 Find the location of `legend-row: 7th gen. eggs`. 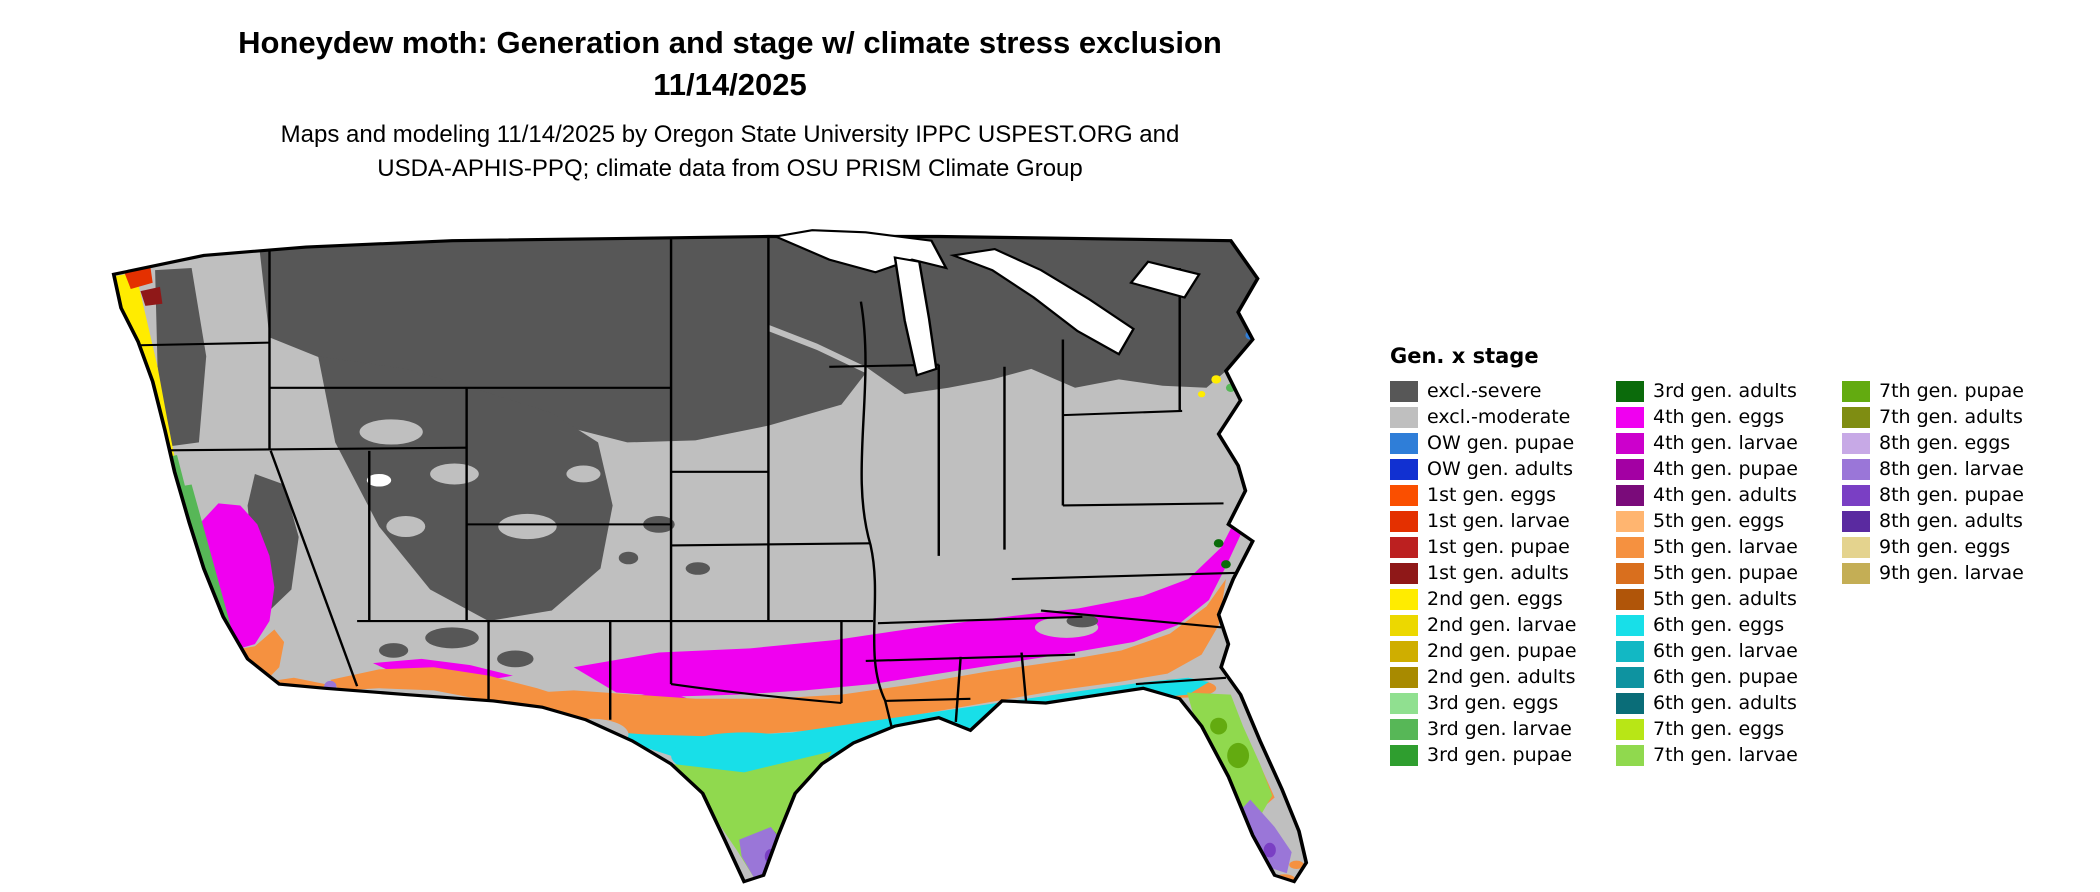

legend-row: 7th gen. eggs is located at coordinates (1729, 729).